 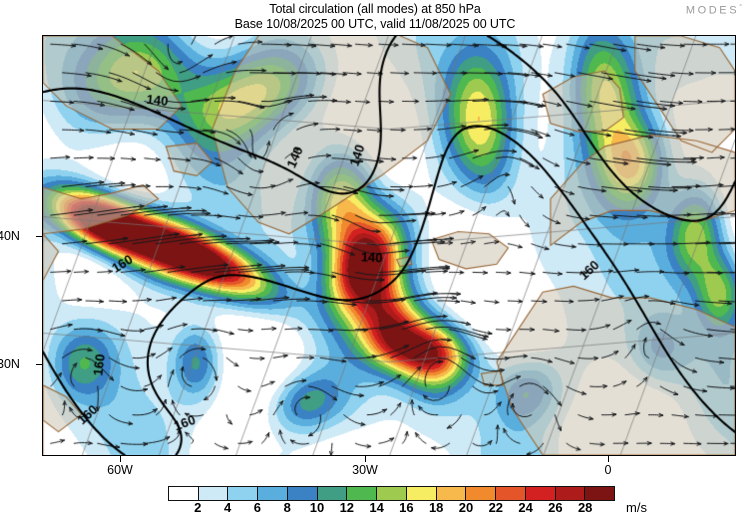 I want to click on colorbar-tick-10: 10, so click(x=317, y=507).